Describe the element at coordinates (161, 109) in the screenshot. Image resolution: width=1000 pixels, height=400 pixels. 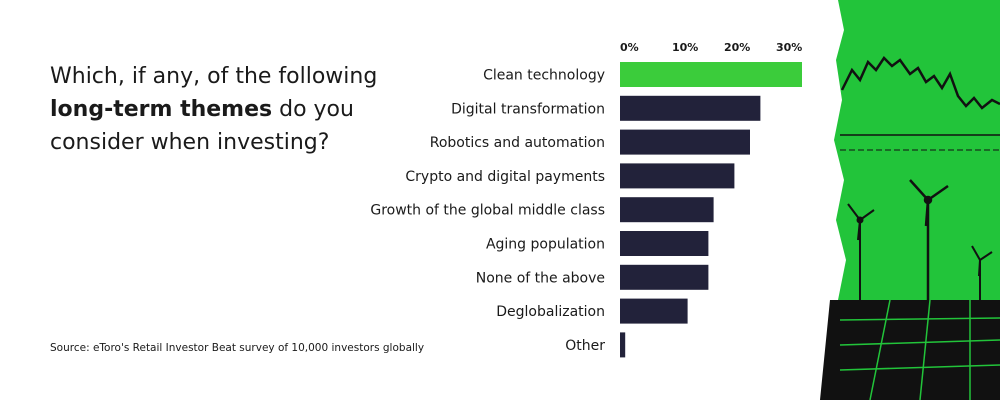
I see `question-text-emphasis: long-term themes` at that location.